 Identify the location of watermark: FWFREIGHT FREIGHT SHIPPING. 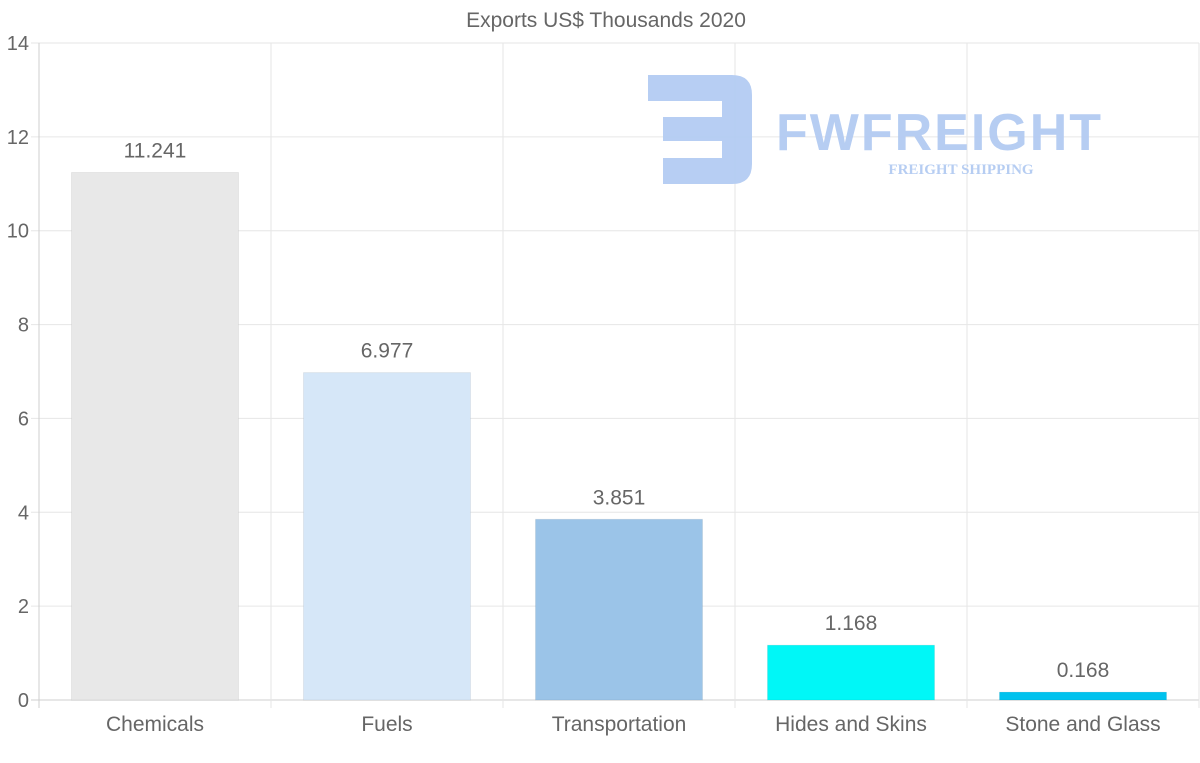
(875, 129).